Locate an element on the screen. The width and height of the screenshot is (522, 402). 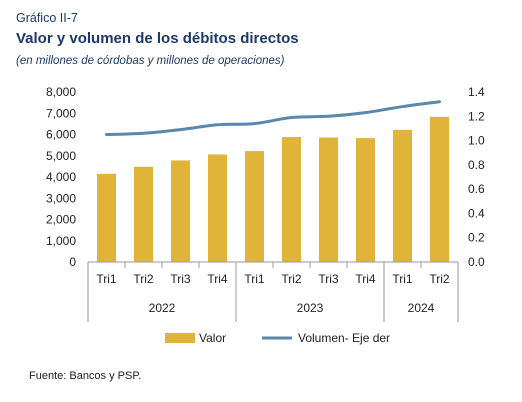
y2-tick-label: 1.4 is located at coordinates (476, 92).